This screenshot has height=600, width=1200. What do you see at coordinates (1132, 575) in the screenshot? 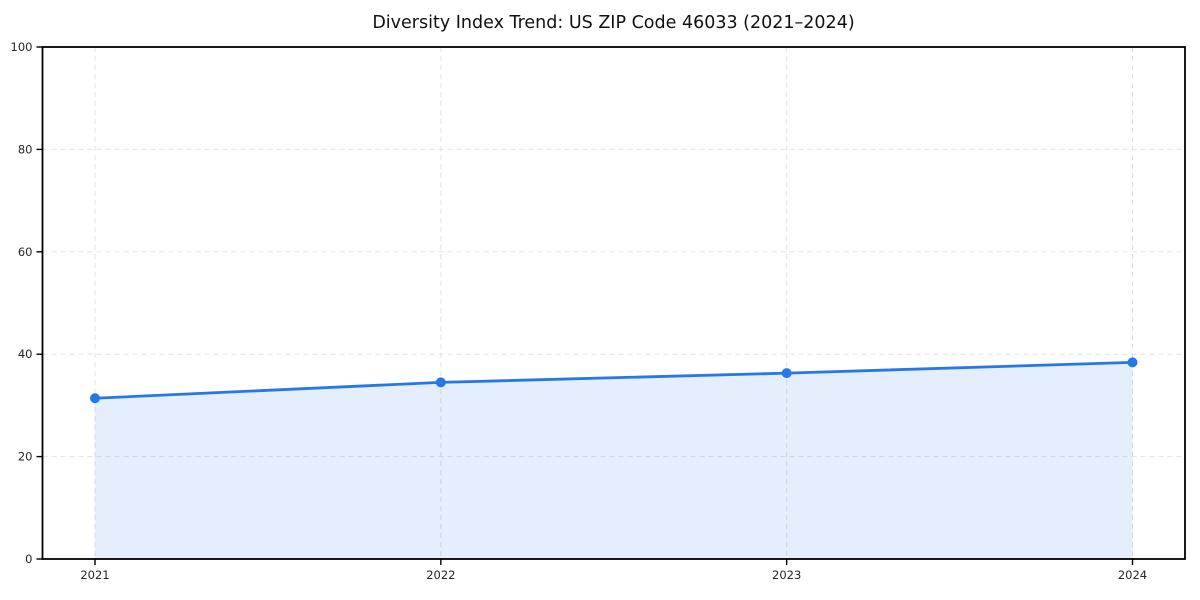
I see `x-tick-label: 2024` at bounding box center [1132, 575].